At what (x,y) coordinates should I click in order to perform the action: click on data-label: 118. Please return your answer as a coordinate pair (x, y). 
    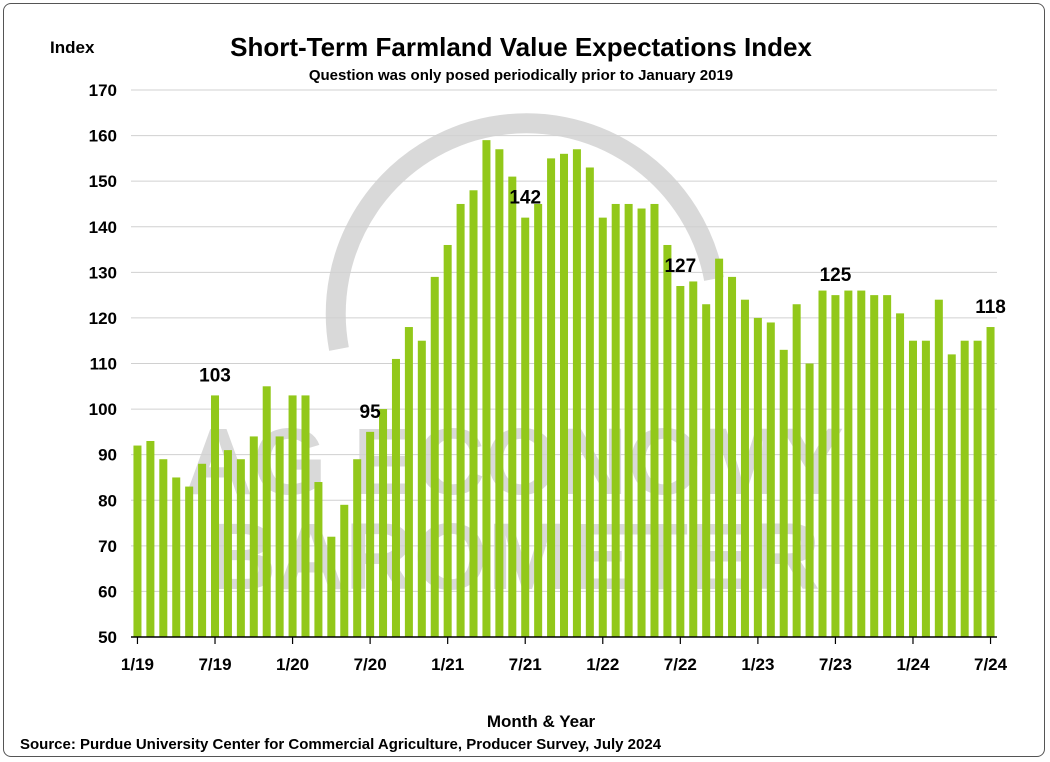
    Looking at the image, I should click on (990, 307).